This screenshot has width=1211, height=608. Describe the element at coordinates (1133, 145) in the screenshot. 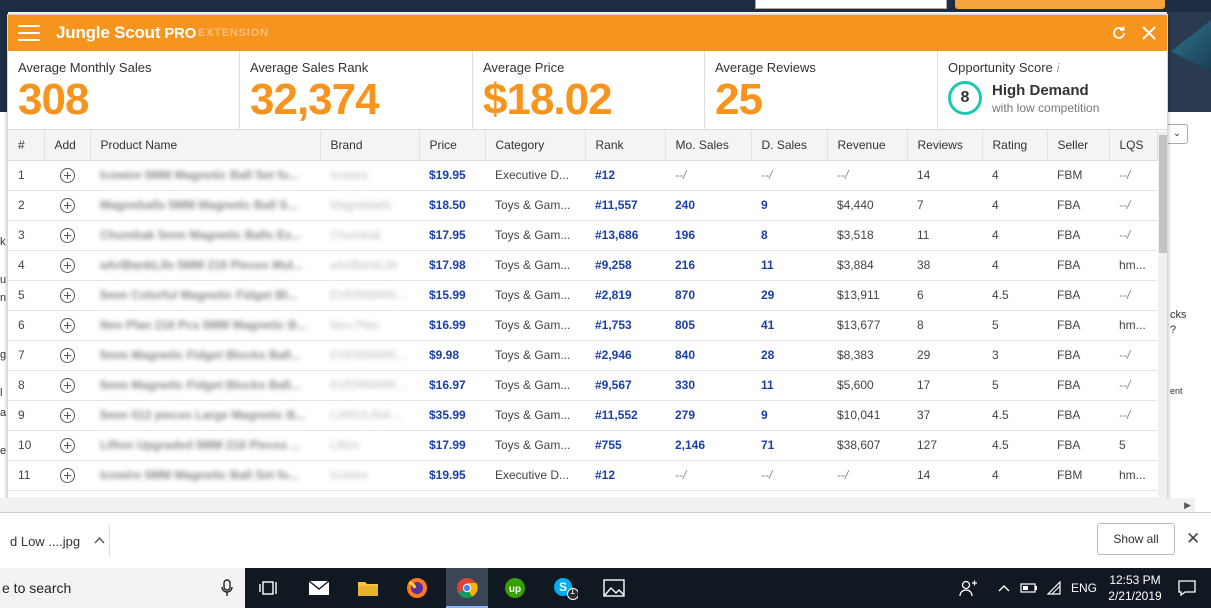

I see `column-header: LQS` at that location.